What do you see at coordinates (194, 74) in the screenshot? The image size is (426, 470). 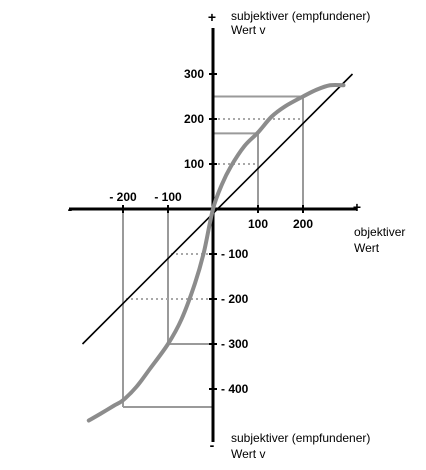 I see `y-tick-label-0: 300` at bounding box center [194, 74].